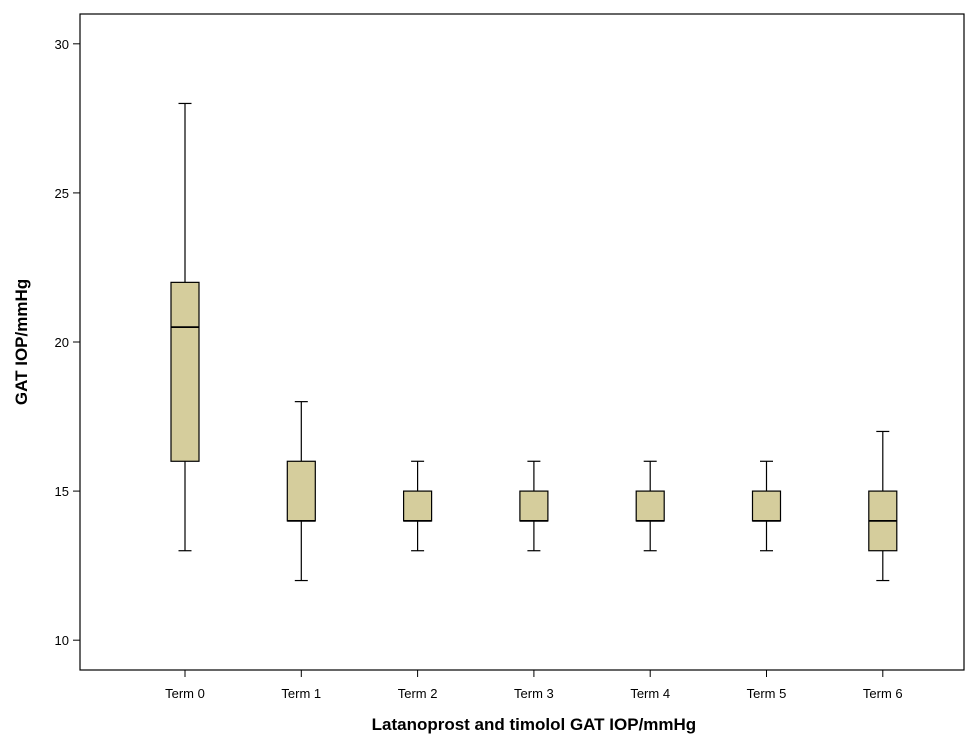  What do you see at coordinates (62, 193) in the screenshot?
I see `y-tick-label: 25` at bounding box center [62, 193].